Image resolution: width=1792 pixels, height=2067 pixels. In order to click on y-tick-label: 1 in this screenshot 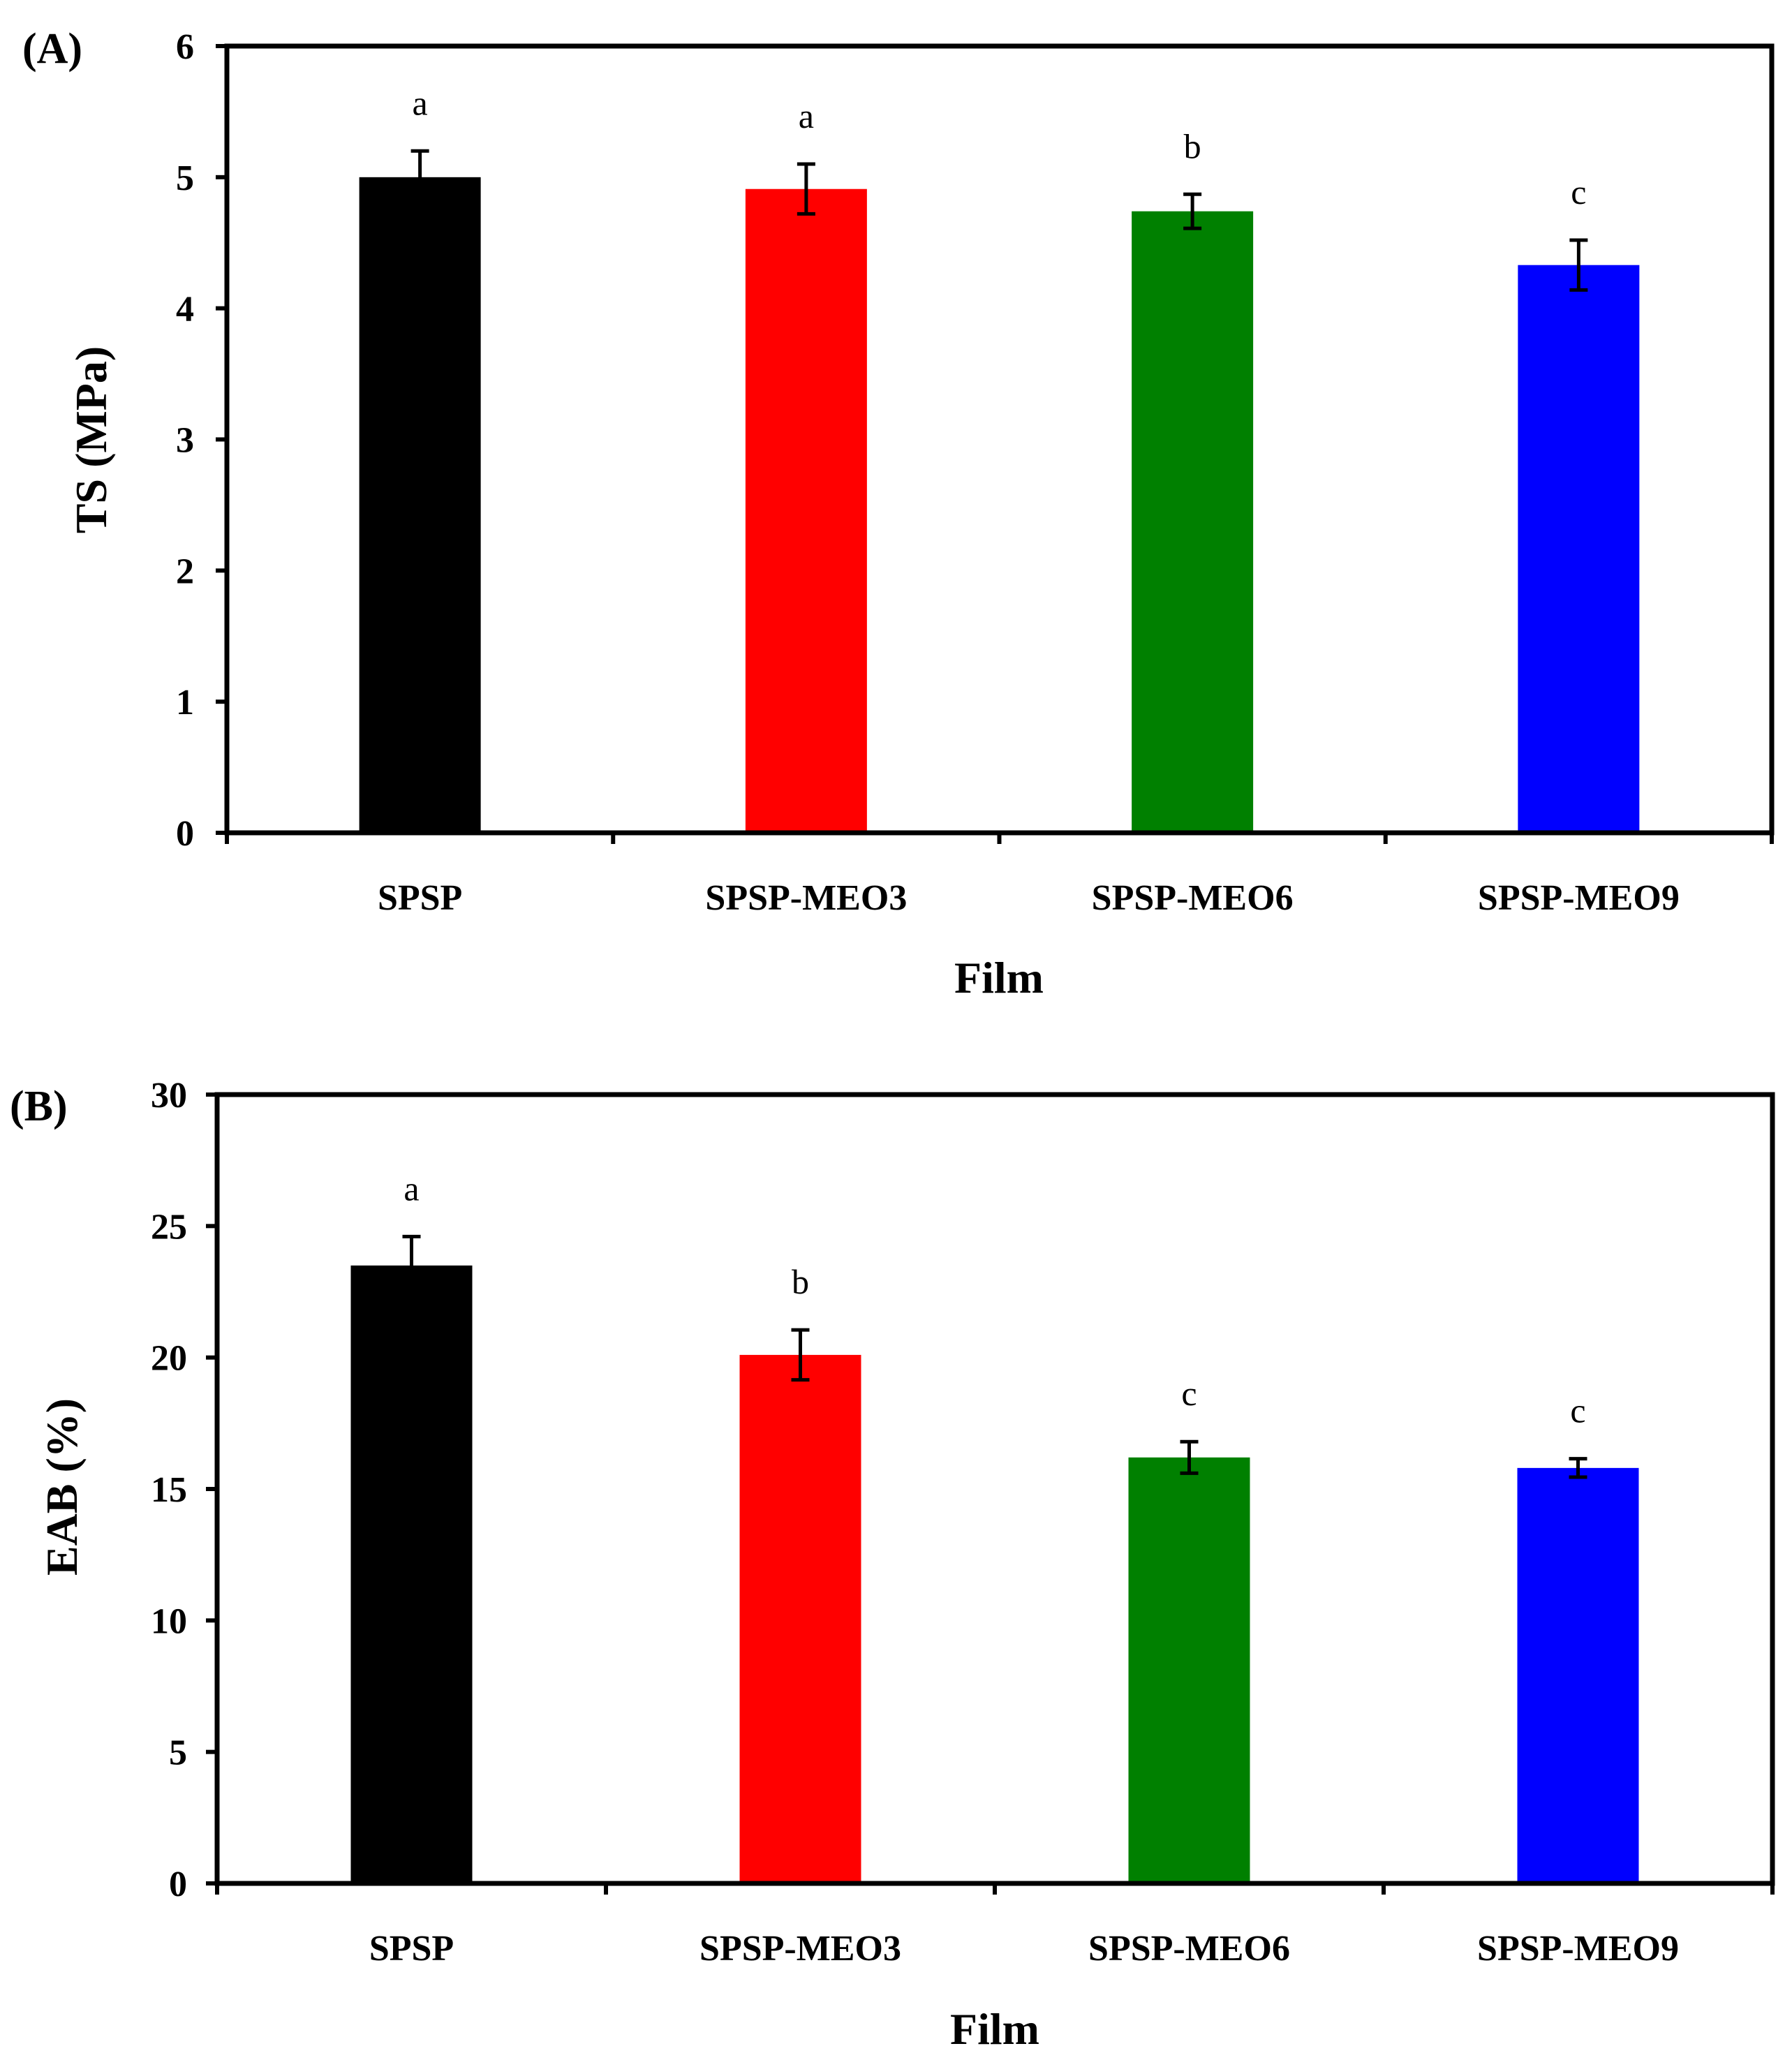, I will do `click(185, 703)`.